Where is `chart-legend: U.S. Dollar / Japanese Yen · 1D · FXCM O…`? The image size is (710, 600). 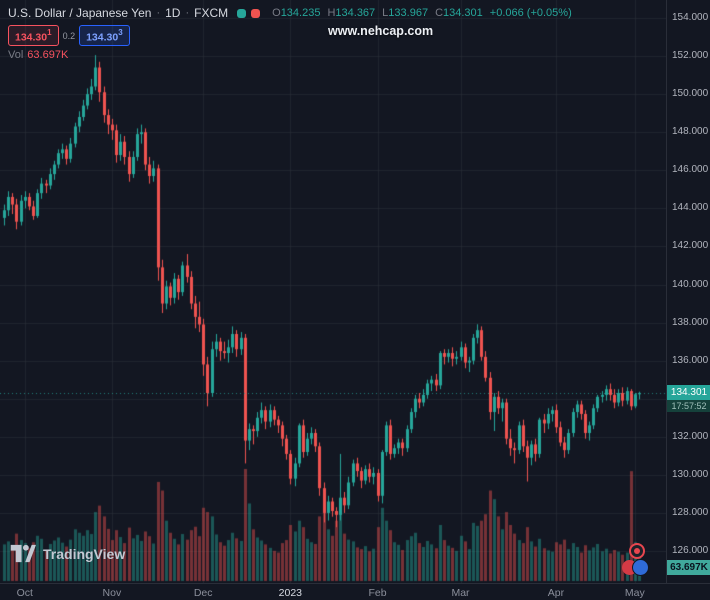 chart-legend: U.S. Dollar / Japanese Yen · 1D · FXCM O… is located at coordinates (290, 33).